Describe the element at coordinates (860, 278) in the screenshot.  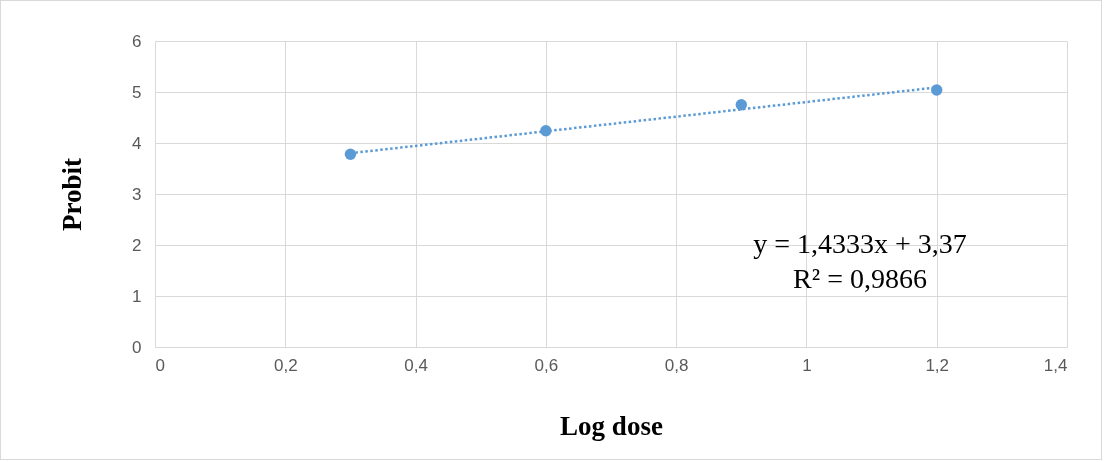
I see `annotation: R² = 0,9866` at that location.